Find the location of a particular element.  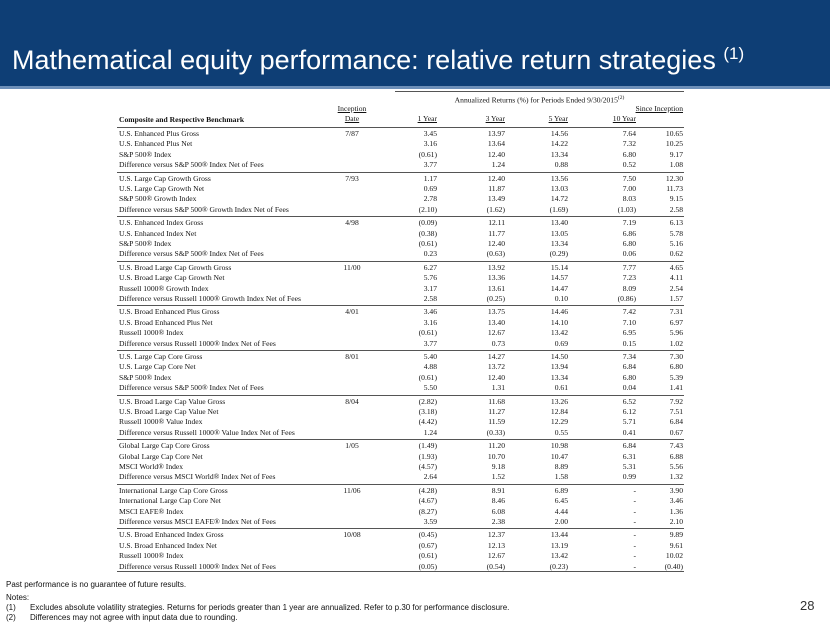

cell-value: (1.93) is located at coordinates (427, 456).